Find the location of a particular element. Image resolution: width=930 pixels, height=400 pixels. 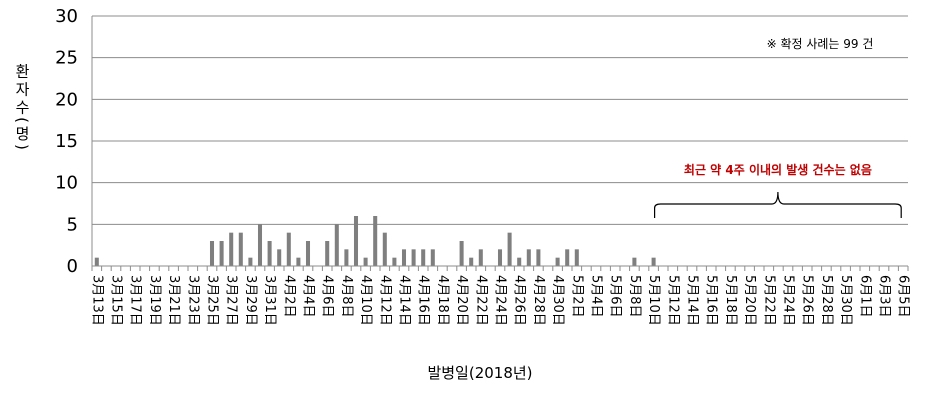

x-tick-label: 4月4日 is located at coordinates (308, 296).